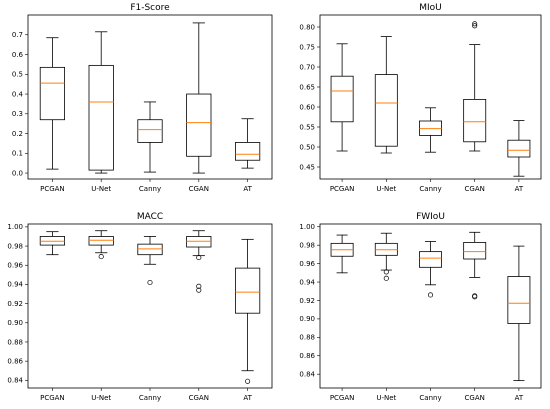 This screenshot has width=550, height=409. I want to click on chart-title: FWIoU, so click(430, 217).